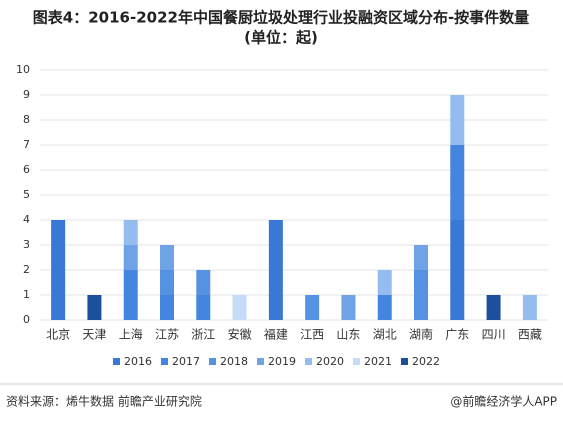 The height and width of the screenshot is (422, 563). What do you see at coordinates (234, 361) in the screenshot?
I see `legend-label: 2018` at bounding box center [234, 361].